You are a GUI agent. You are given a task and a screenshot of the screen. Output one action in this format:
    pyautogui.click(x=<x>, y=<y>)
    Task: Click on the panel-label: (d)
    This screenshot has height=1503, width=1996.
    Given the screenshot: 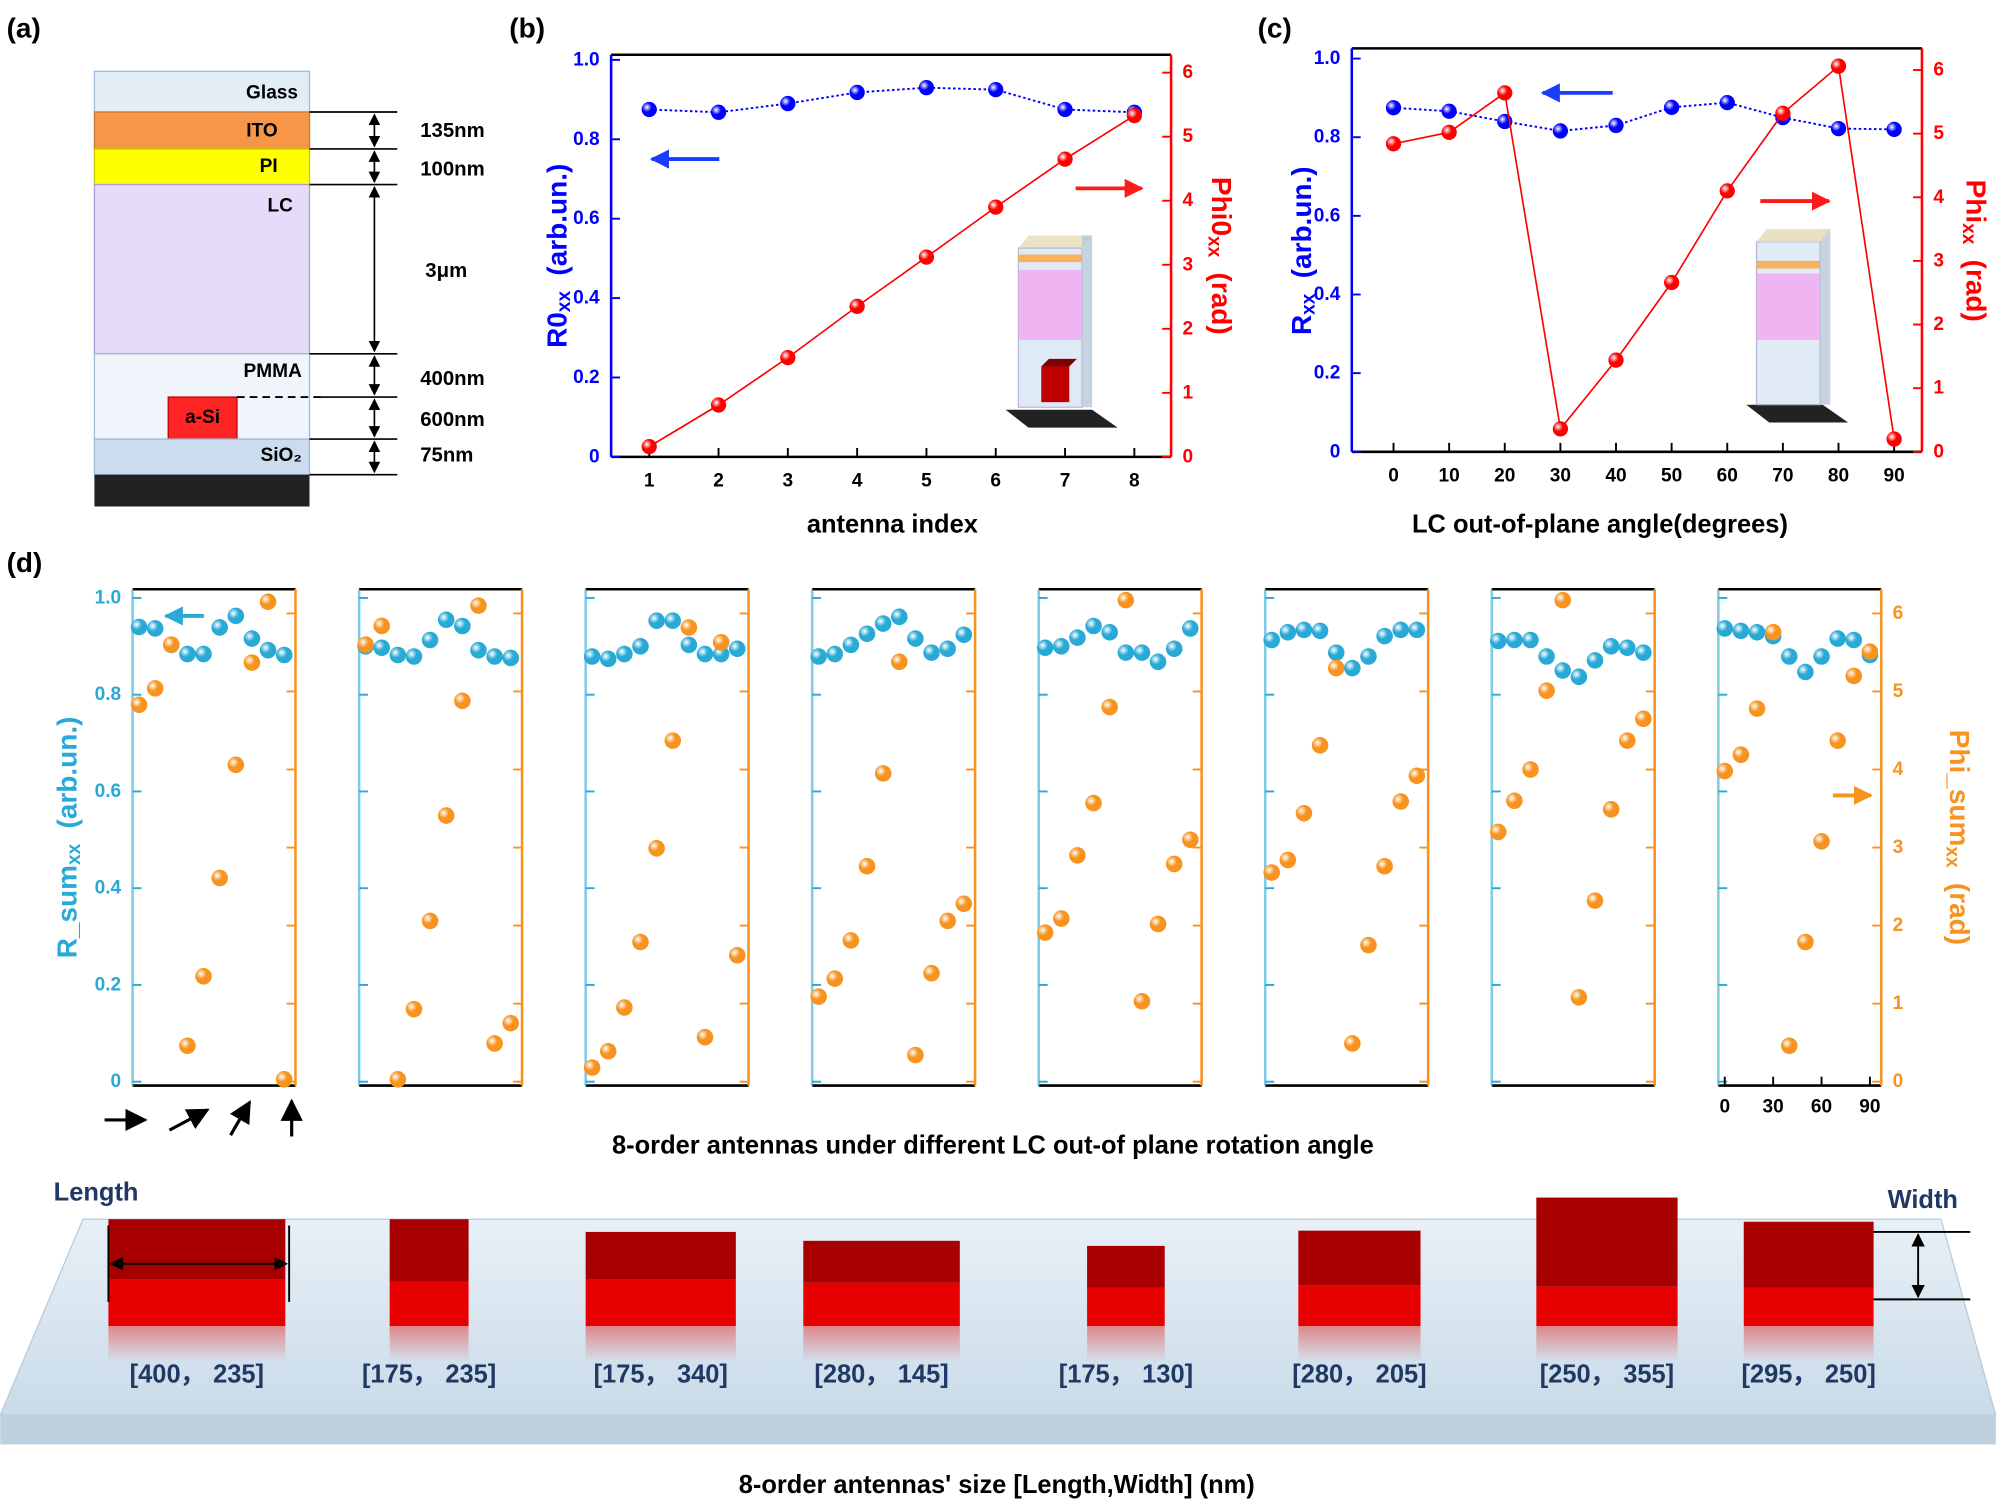 What is the action you would take?
    pyautogui.click(x=25, y=562)
    